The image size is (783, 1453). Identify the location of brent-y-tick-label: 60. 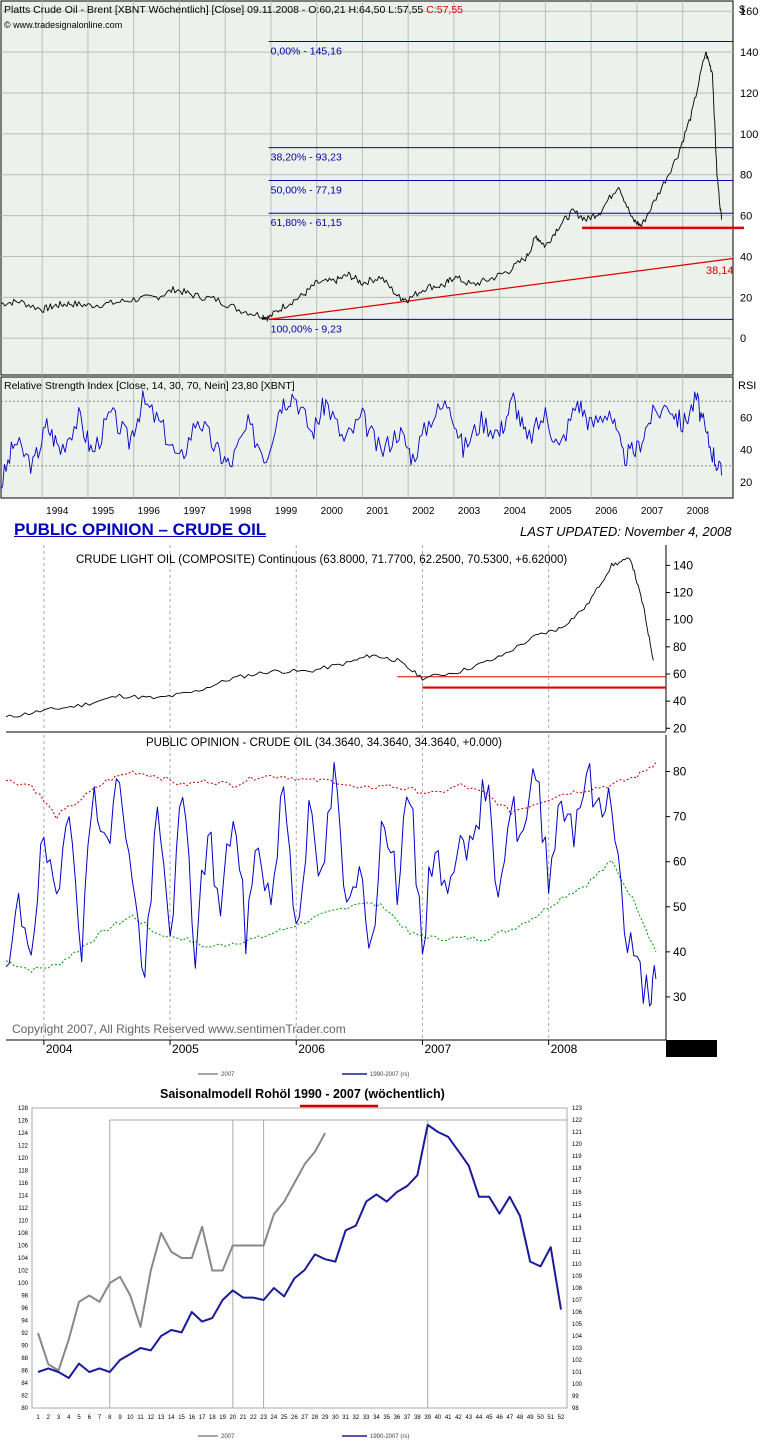
(746, 217).